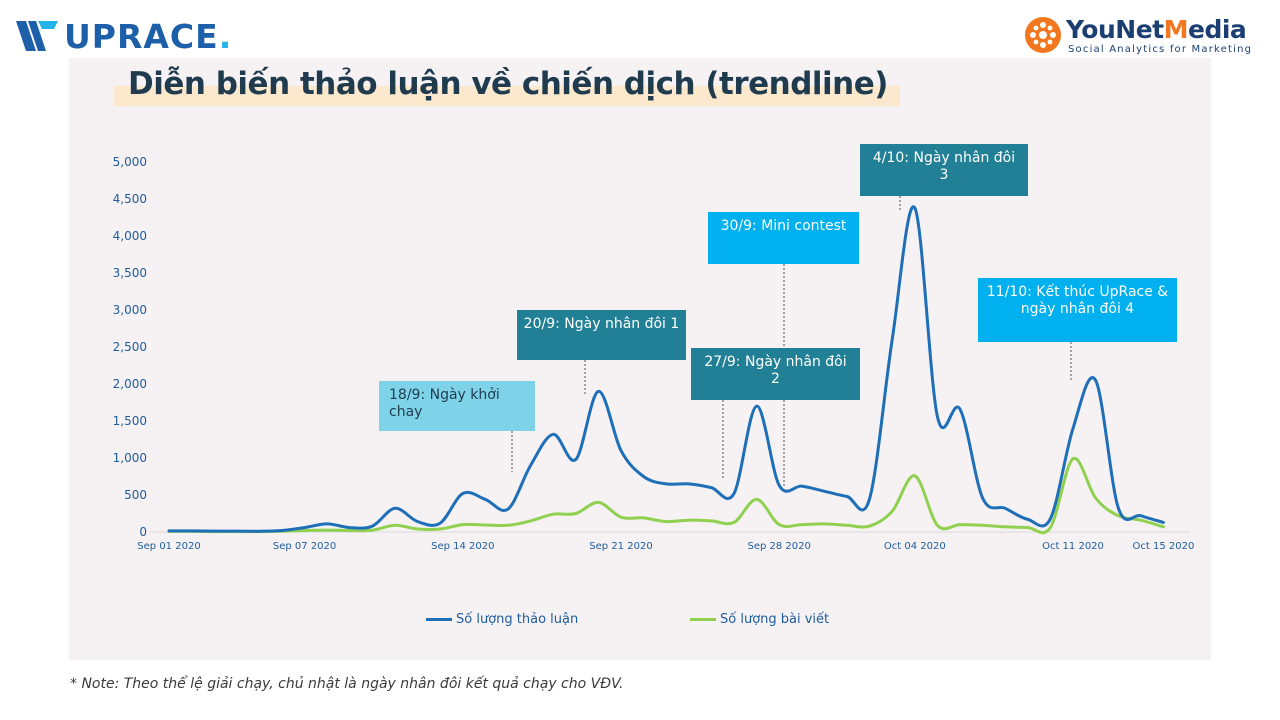 This screenshot has height=720, width=1280. I want to click on younet-flower-icon, so click(1043, 35).